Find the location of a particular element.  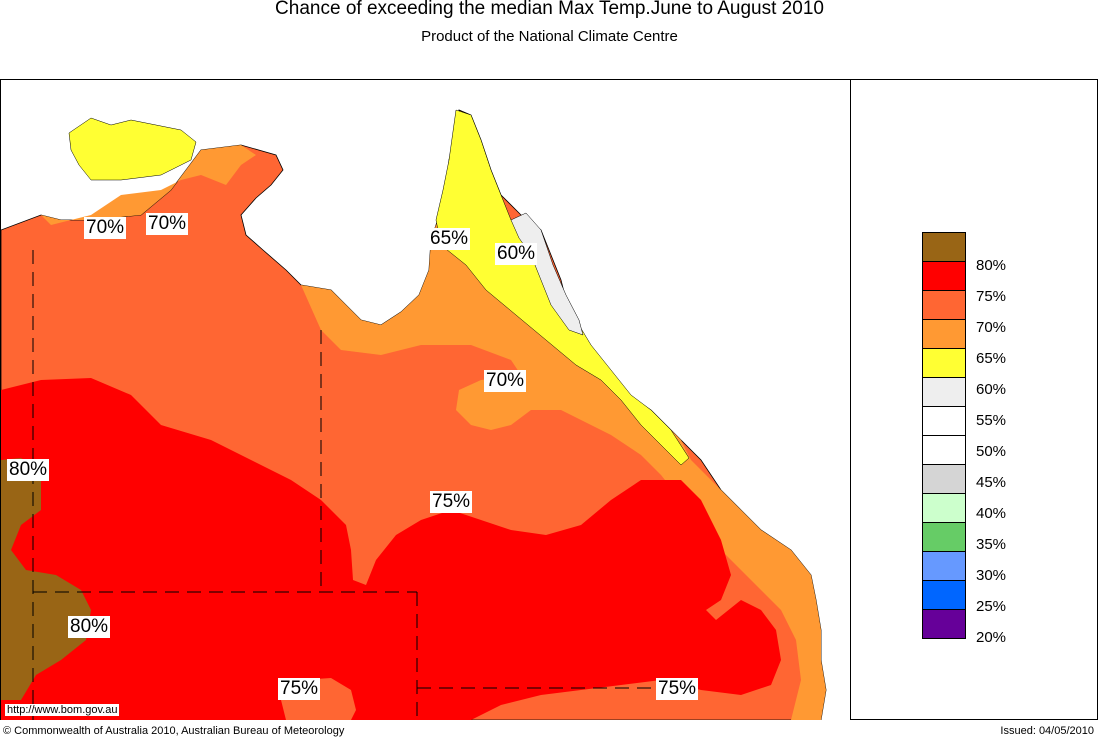

issued-date: Issued: 04/05/2010 is located at coordinates (1047, 731).